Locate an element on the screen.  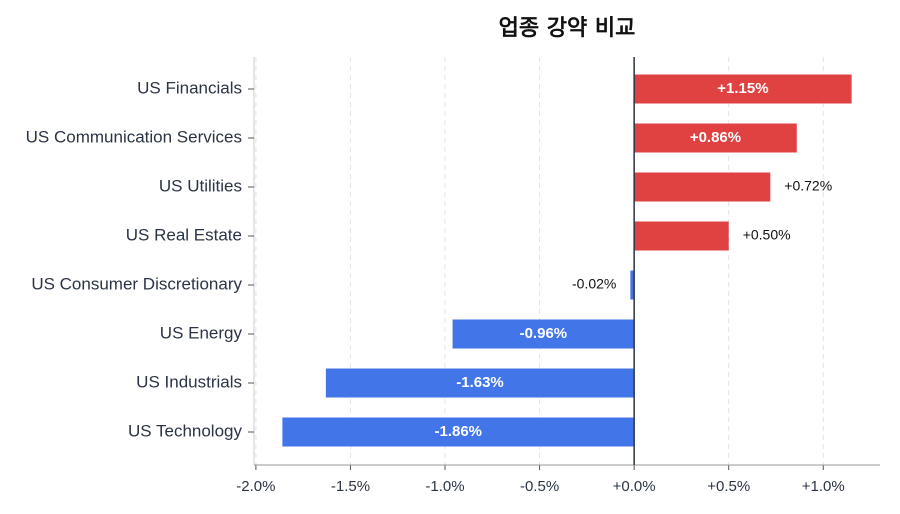
y-tick-label: US Utilities is located at coordinates (200, 185).